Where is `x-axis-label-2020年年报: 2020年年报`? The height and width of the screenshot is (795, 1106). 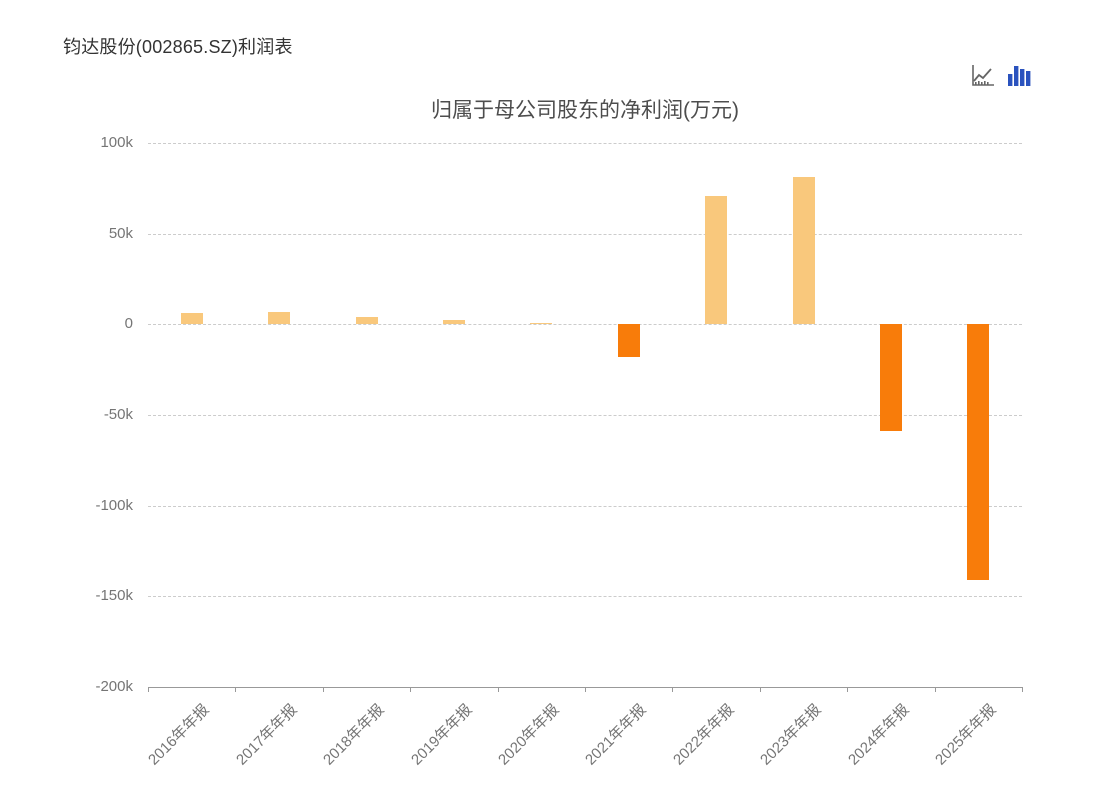
x-axis-label-2020年年报: 2020年年报 is located at coordinates (528, 735).